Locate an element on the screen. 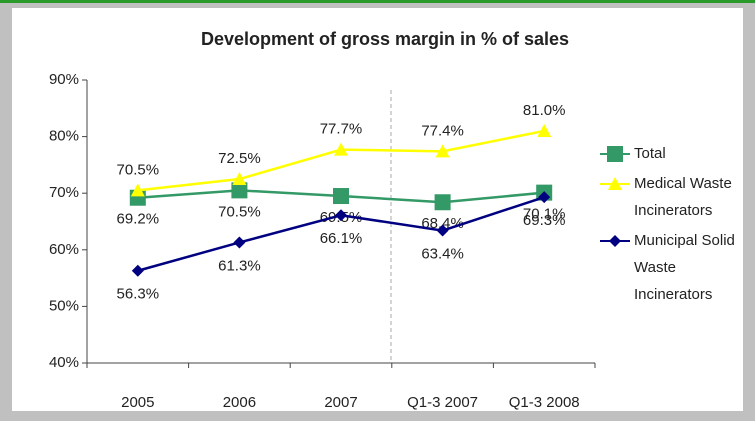  y-tick-label: 60% is located at coordinates (64, 249).